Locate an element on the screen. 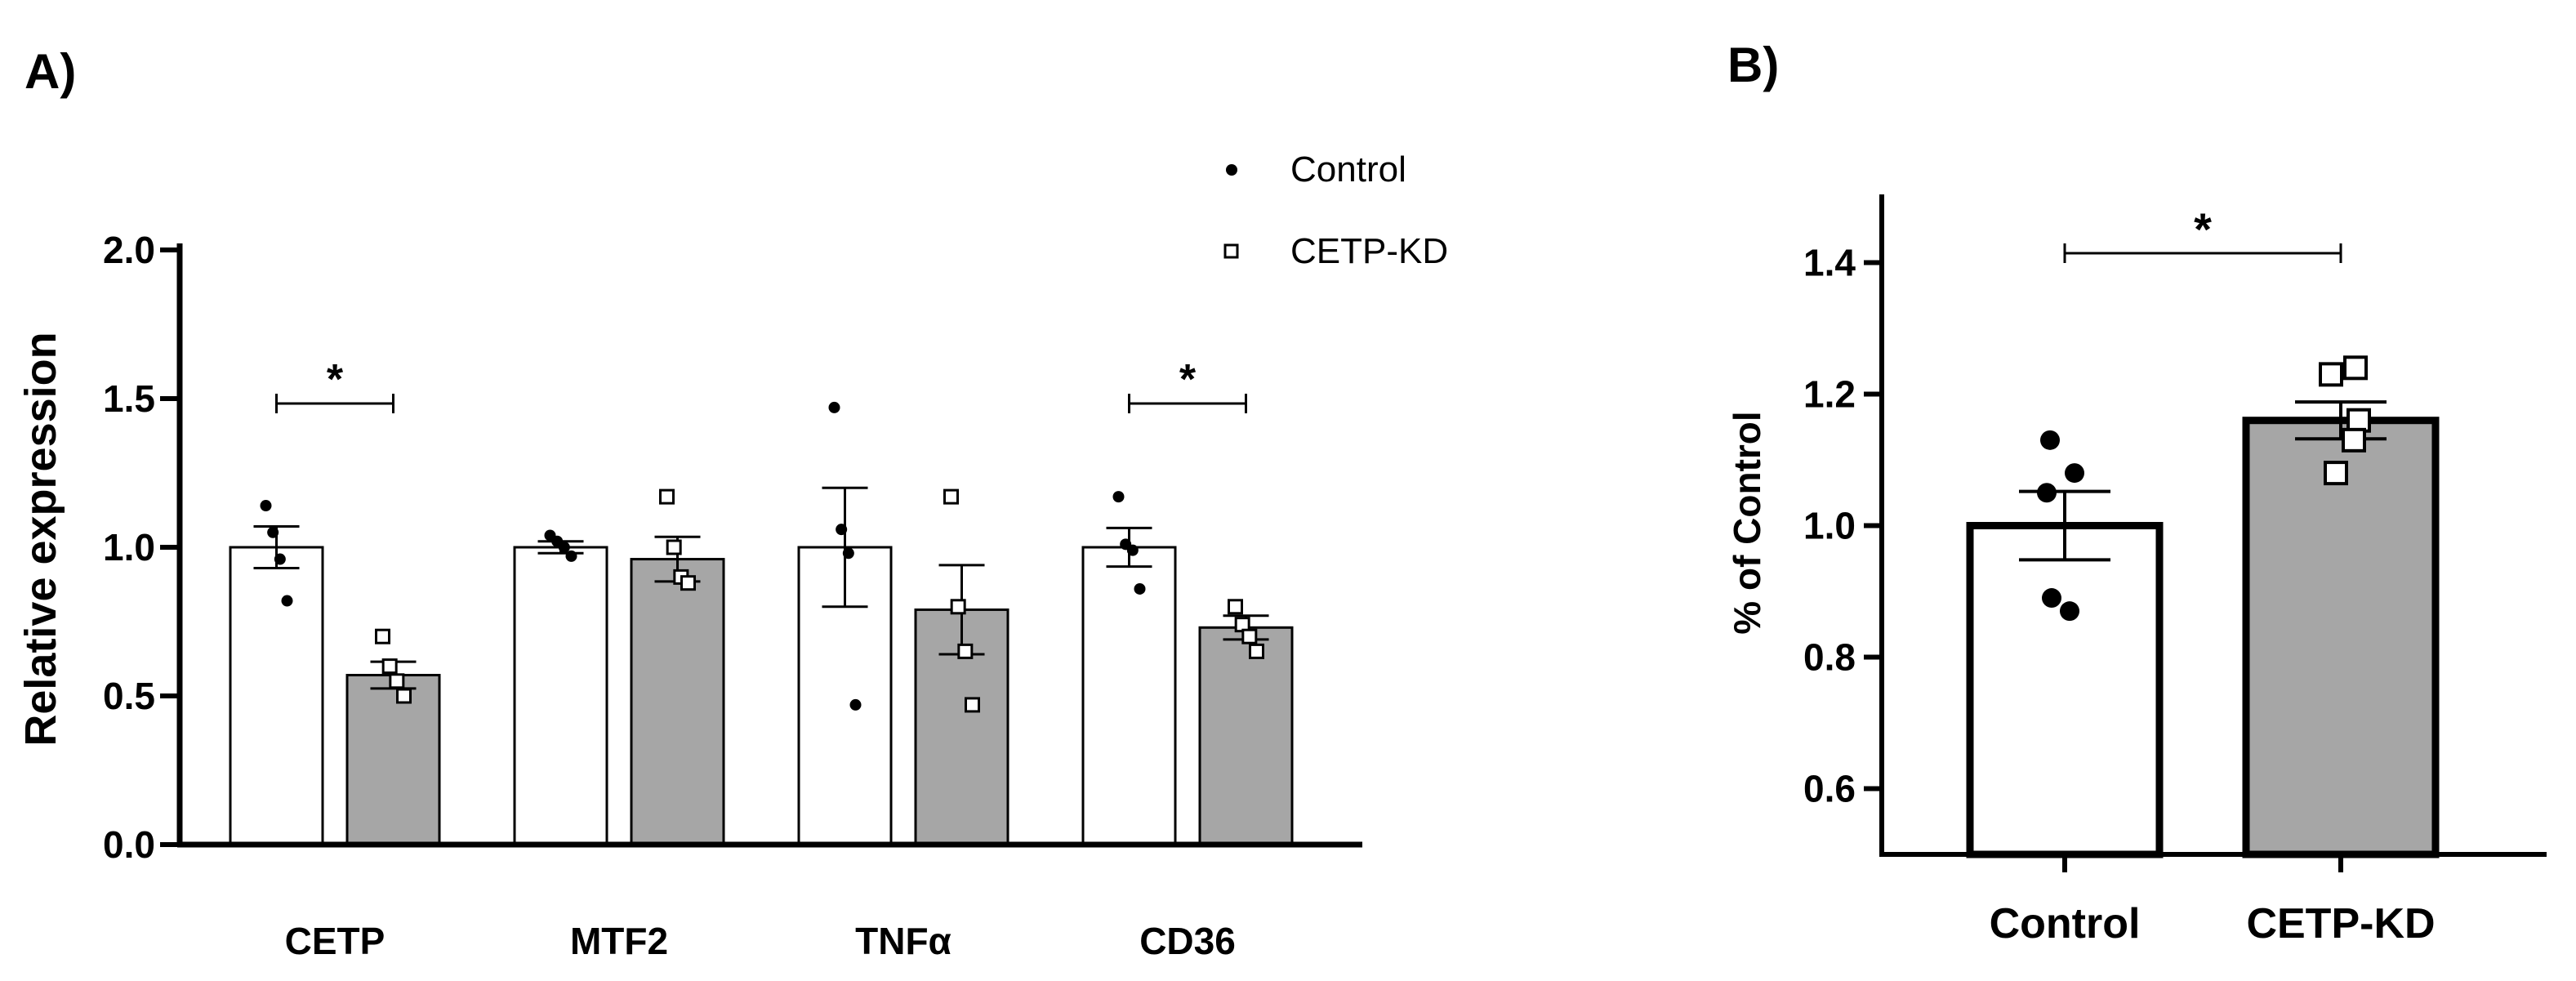  panel-a-y-tick-label: 0.5 is located at coordinates (129, 696).